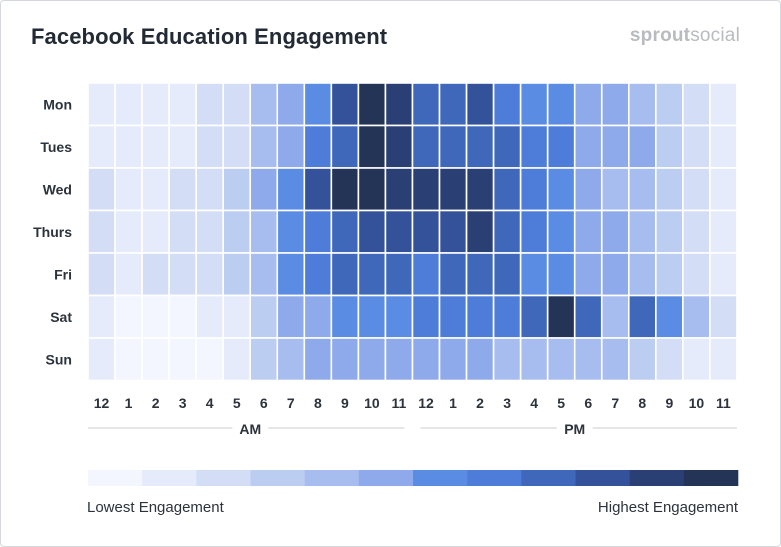 The image size is (781, 547). Describe the element at coordinates (318, 403) in the screenshot. I see `hour-label: 8` at that location.